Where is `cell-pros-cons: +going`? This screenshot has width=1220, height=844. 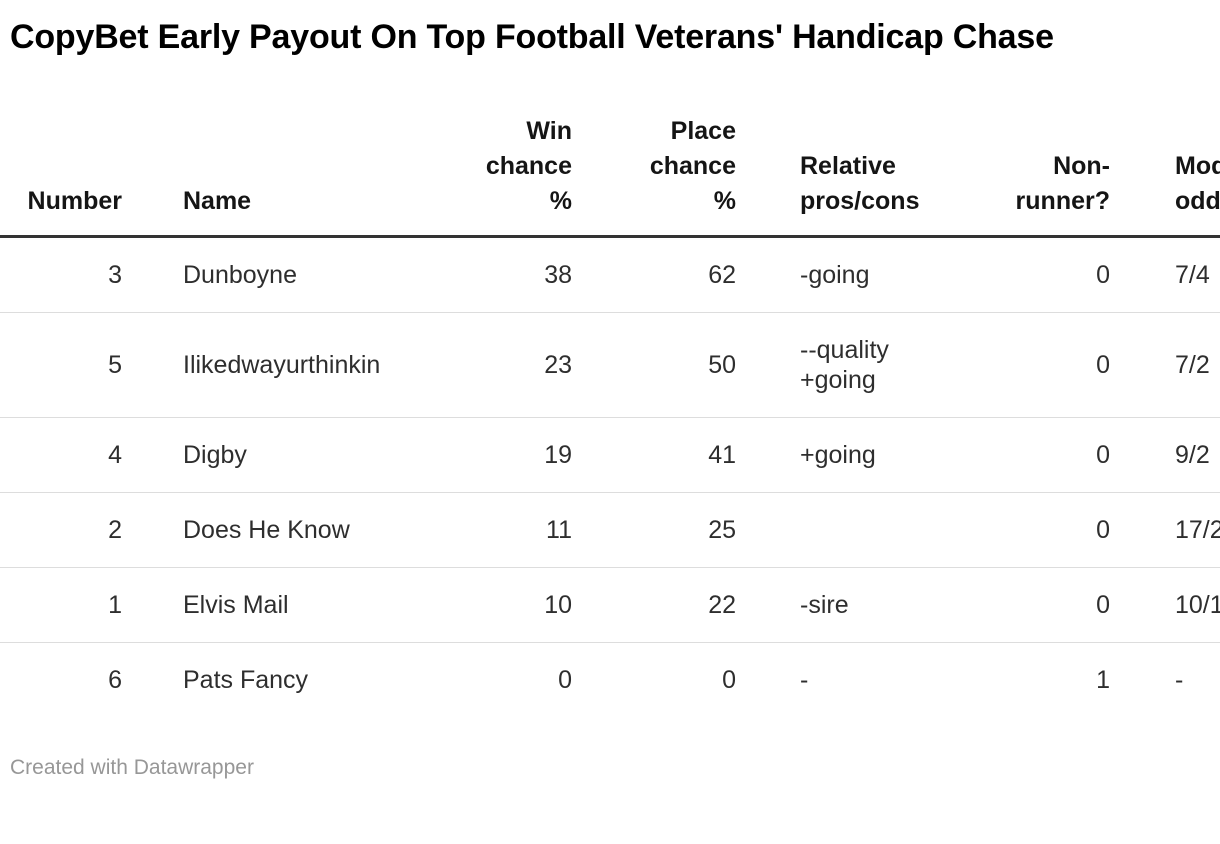 cell-pros-cons: +going is located at coordinates (848, 455).